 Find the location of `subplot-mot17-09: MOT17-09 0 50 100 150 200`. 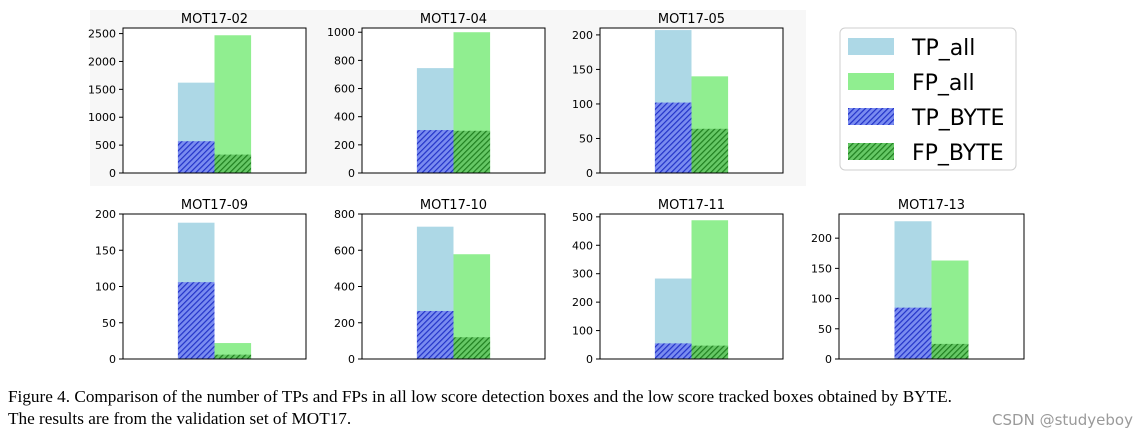

subplot-mot17-09: MOT17-09 0 50 100 150 200 is located at coordinates (201, 282).